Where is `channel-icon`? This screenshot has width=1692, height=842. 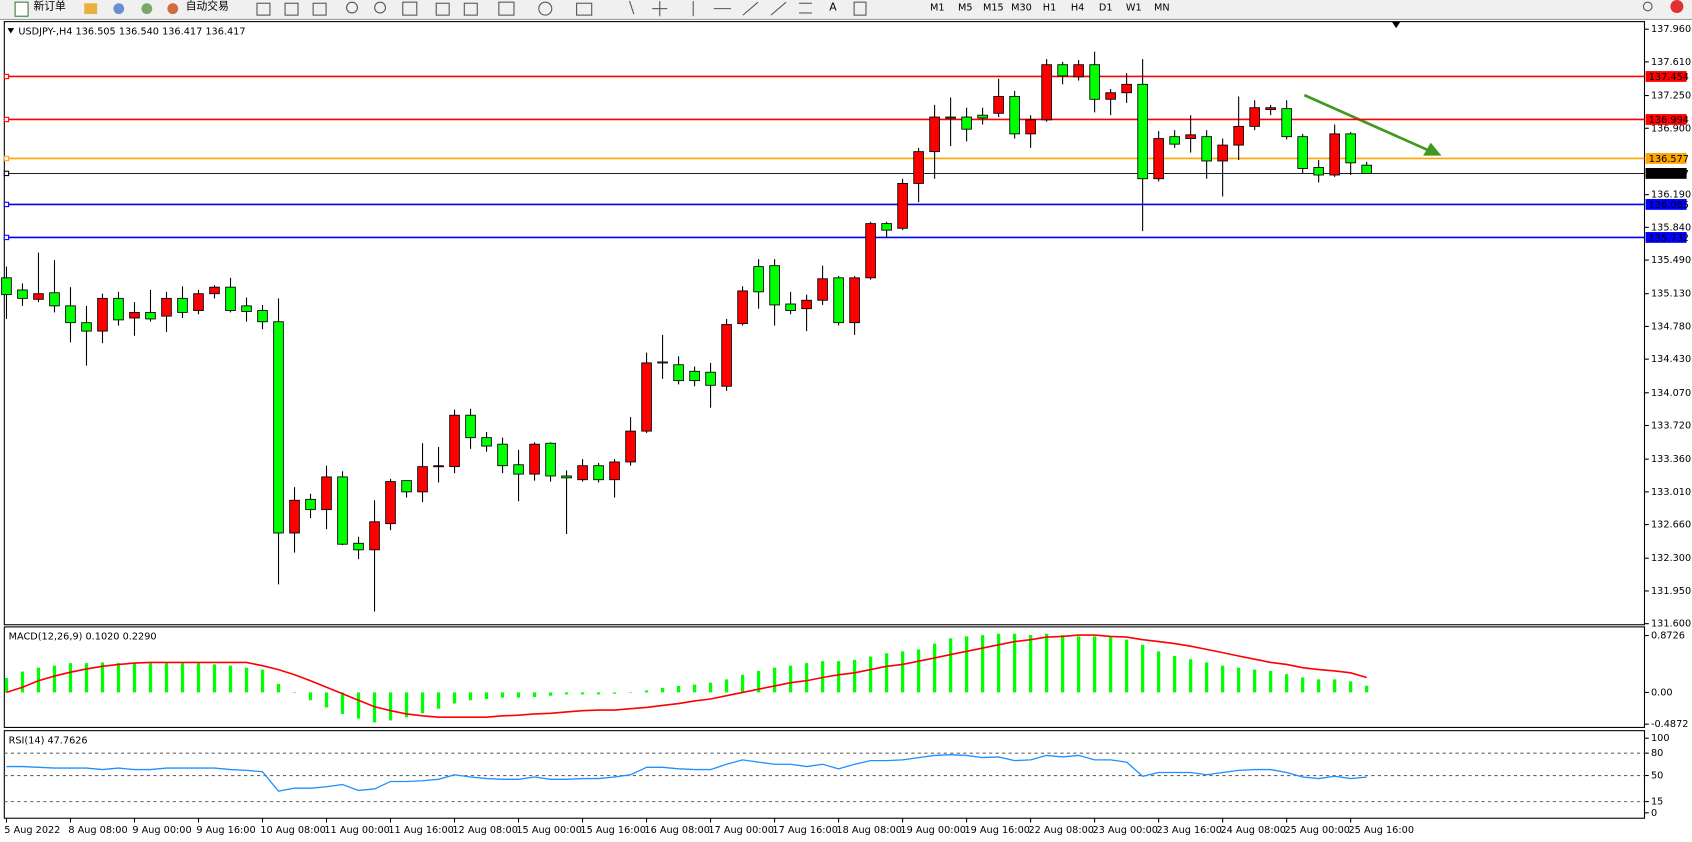
channel-icon is located at coordinates (778, 8).